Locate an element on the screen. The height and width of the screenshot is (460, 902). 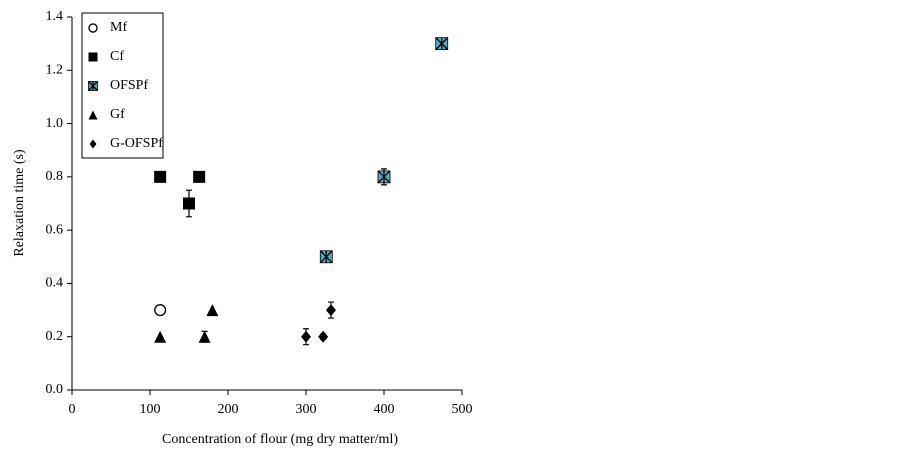
legend-label: OFSPf is located at coordinates (129, 85).